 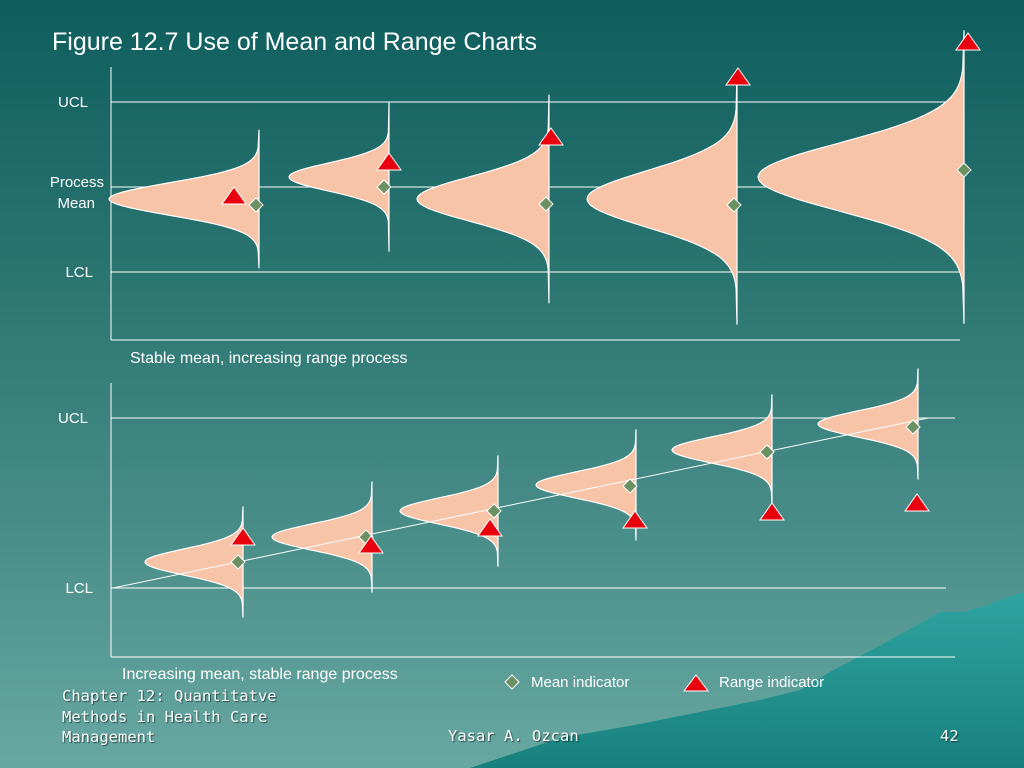 What do you see at coordinates (79, 588) in the screenshot?
I see `bottom-lcl-label: LCL` at bounding box center [79, 588].